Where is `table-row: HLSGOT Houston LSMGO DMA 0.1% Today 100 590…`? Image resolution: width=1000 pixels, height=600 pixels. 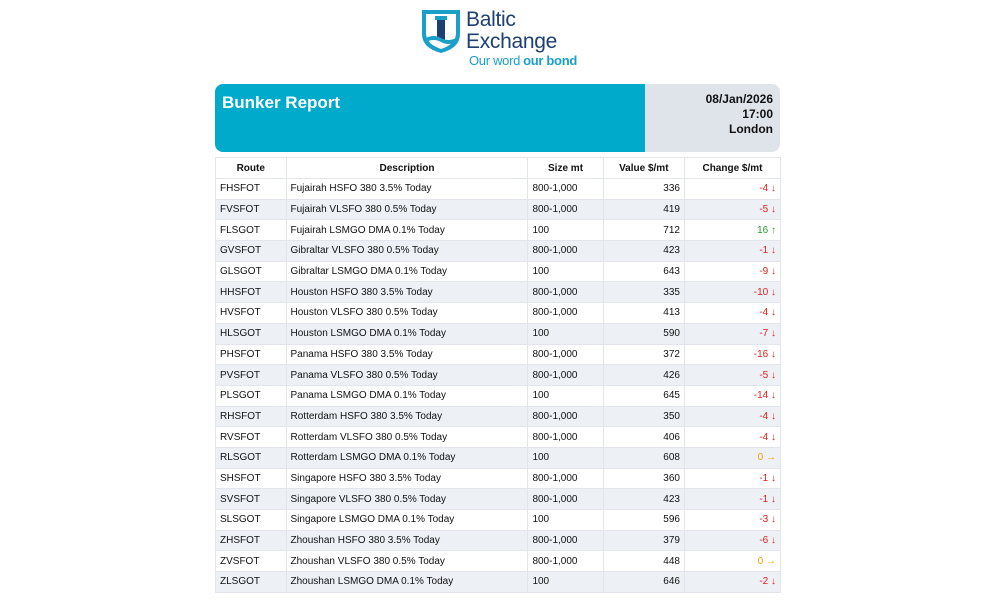
table-row: HLSGOT Houston LSMGO DMA 0.1% Today 100 590… is located at coordinates (498, 333).